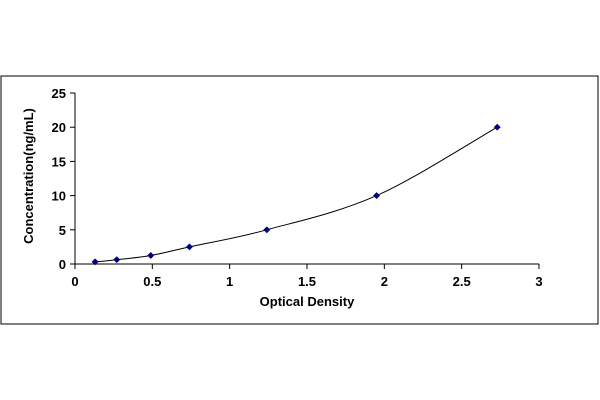 This screenshot has width=600, height=400. Describe the element at coordinates (59, 196) in the screenshot. I see `y-tick-label-2: 10` at that location.